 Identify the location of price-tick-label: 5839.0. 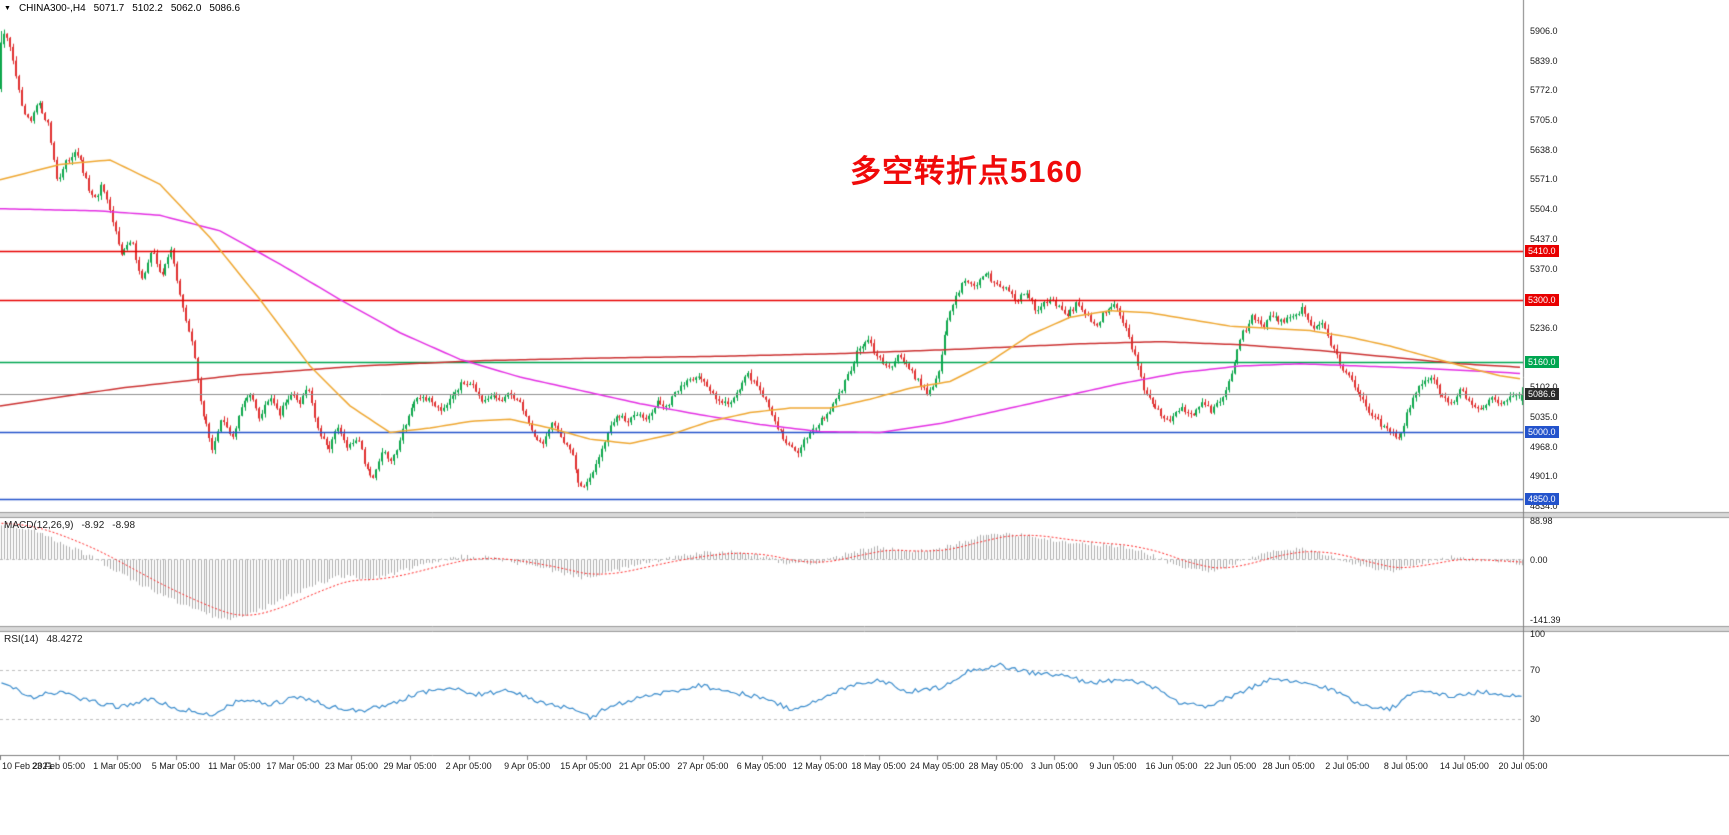
(1544, 60).